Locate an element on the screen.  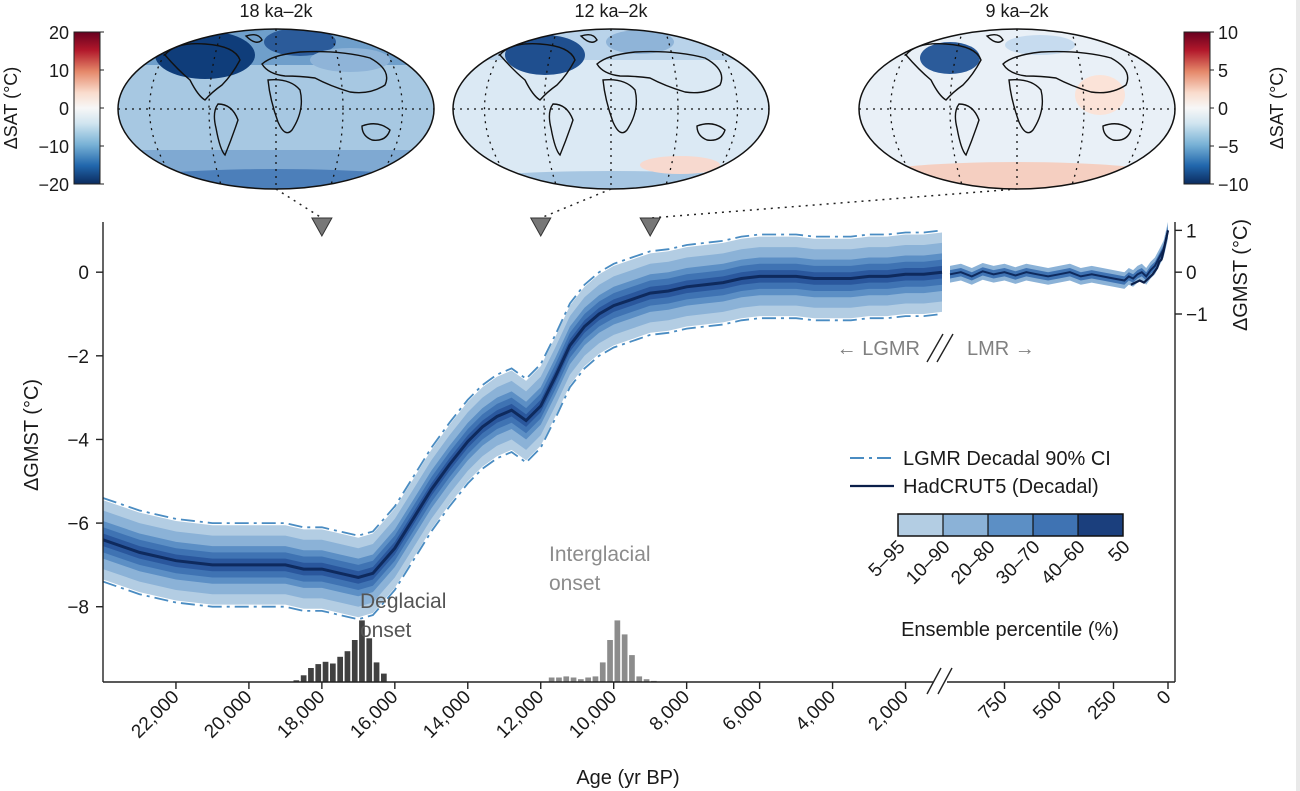
right-cbar-tick: 0 is located at coordinates (1223, 109).